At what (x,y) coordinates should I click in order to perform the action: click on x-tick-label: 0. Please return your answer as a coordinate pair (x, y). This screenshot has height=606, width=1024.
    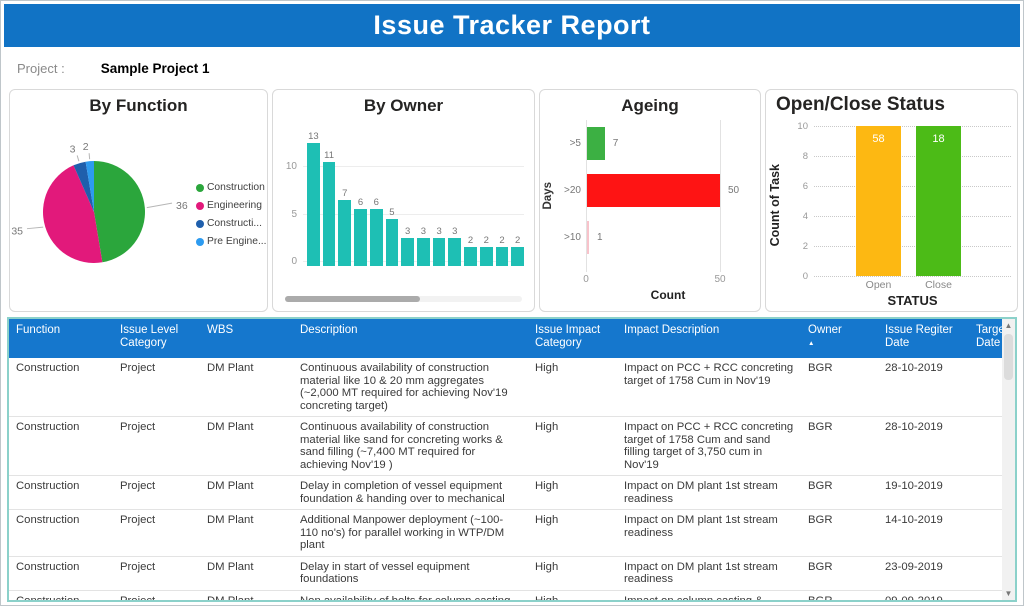
    Looking at the image, I should click on (586, 279).